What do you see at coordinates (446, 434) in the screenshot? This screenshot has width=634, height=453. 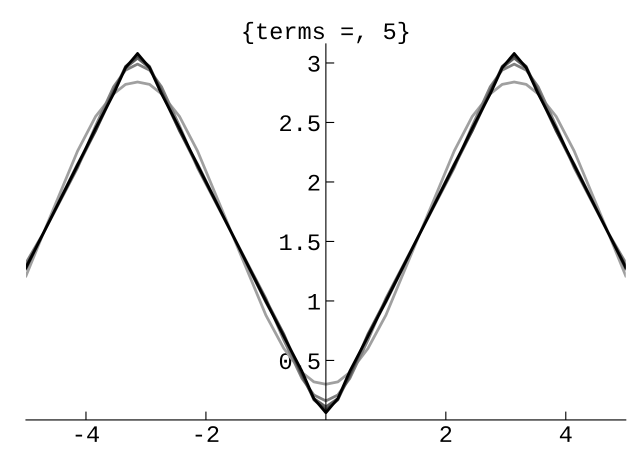 I see `x-tick-label: 2` at bounding box center [446, 434].